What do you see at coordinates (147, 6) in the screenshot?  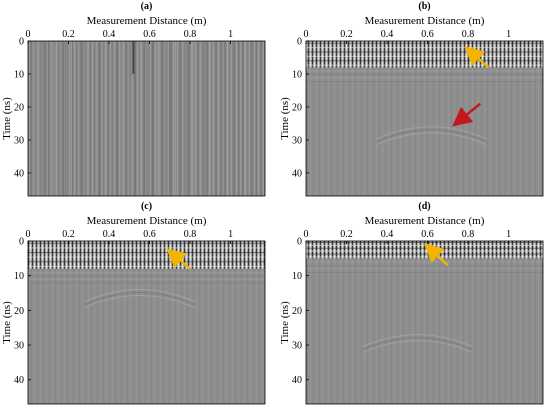 I see `panel-title: (a)` at bounding box center [147, 6].